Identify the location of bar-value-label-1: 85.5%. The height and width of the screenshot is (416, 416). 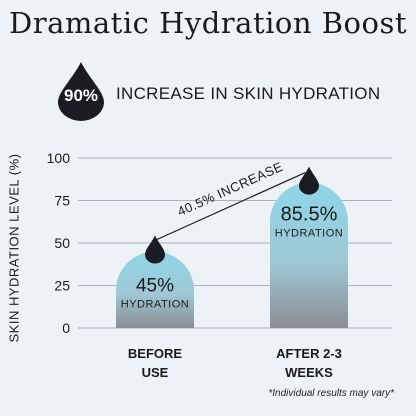
(309, 215).